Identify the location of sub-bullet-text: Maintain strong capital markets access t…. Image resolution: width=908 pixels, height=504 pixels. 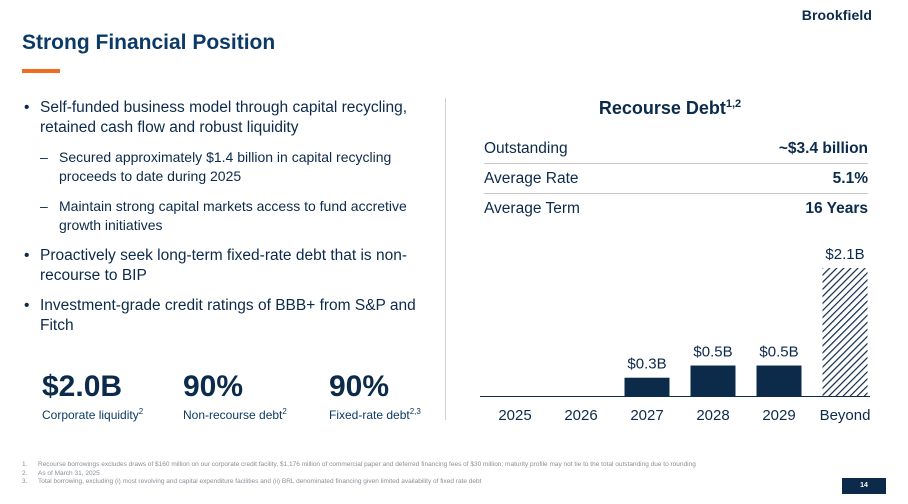
(233, 215).